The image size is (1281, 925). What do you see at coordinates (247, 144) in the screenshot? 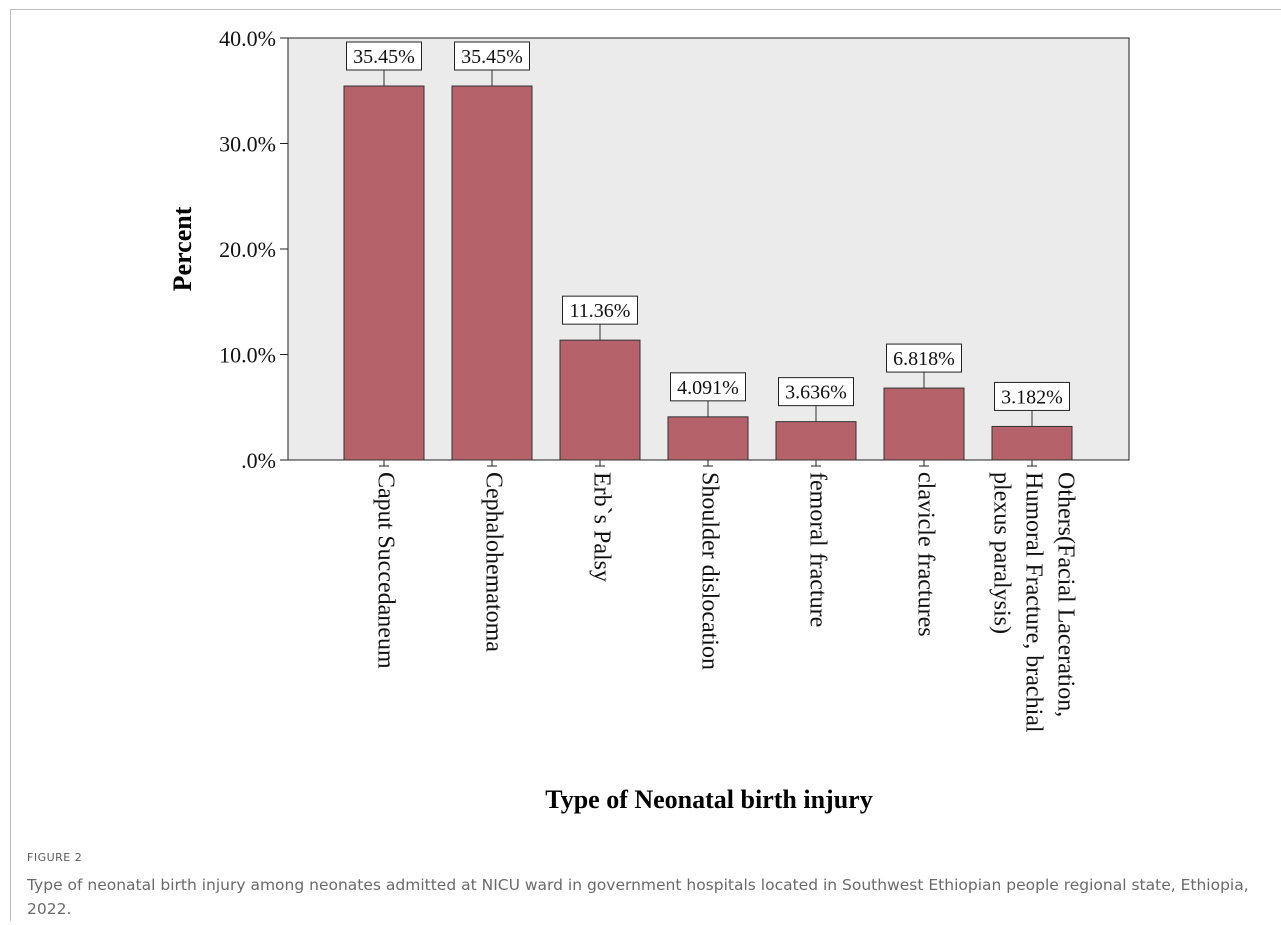
I see `y-tick-label: 30.0%` at bounding box center [247, 144].